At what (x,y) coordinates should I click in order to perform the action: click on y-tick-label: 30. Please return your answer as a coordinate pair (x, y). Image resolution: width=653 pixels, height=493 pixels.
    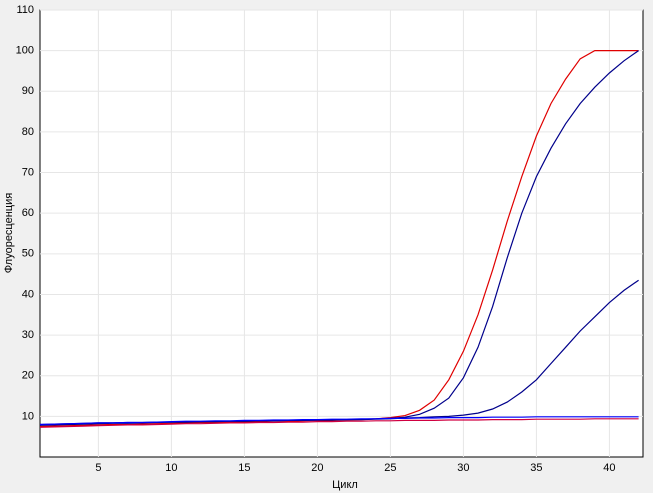
    Looking at the image, I should click on (28, 335).